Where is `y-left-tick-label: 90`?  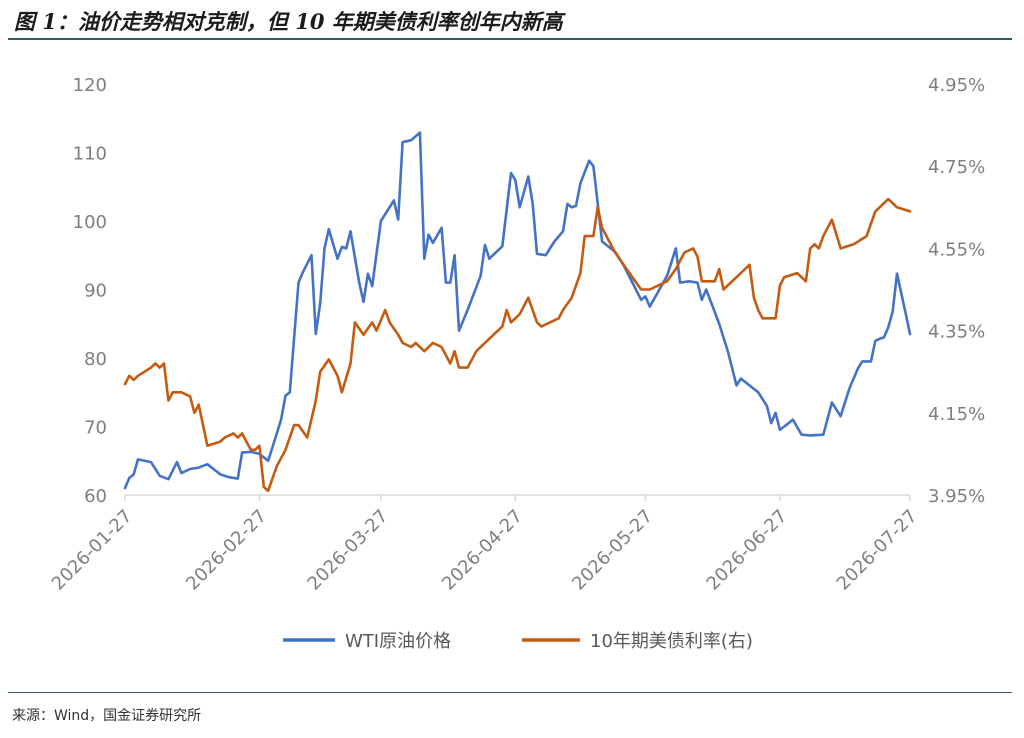
y-left-tick-label: 90 is located at coordinates (95, 291).